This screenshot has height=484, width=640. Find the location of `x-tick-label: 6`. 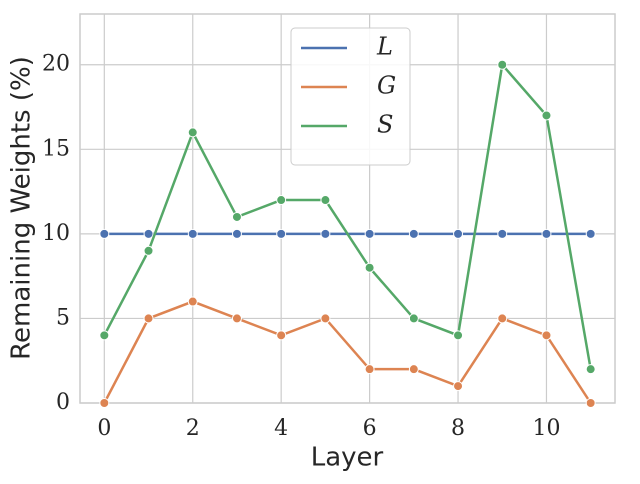

x-tick-label: 6 is located at coordinates (370, 428).